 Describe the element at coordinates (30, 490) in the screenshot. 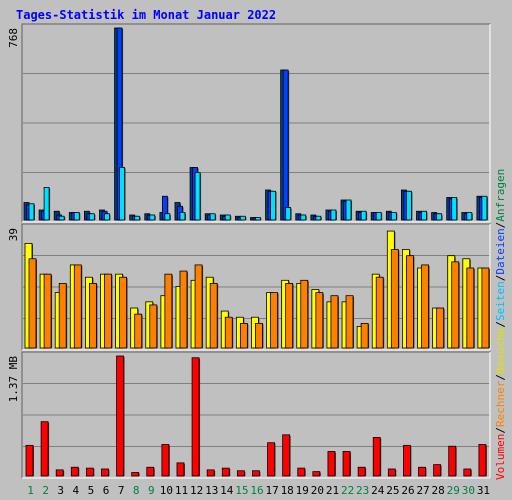

I see `x-tick-label: 1` at that location.